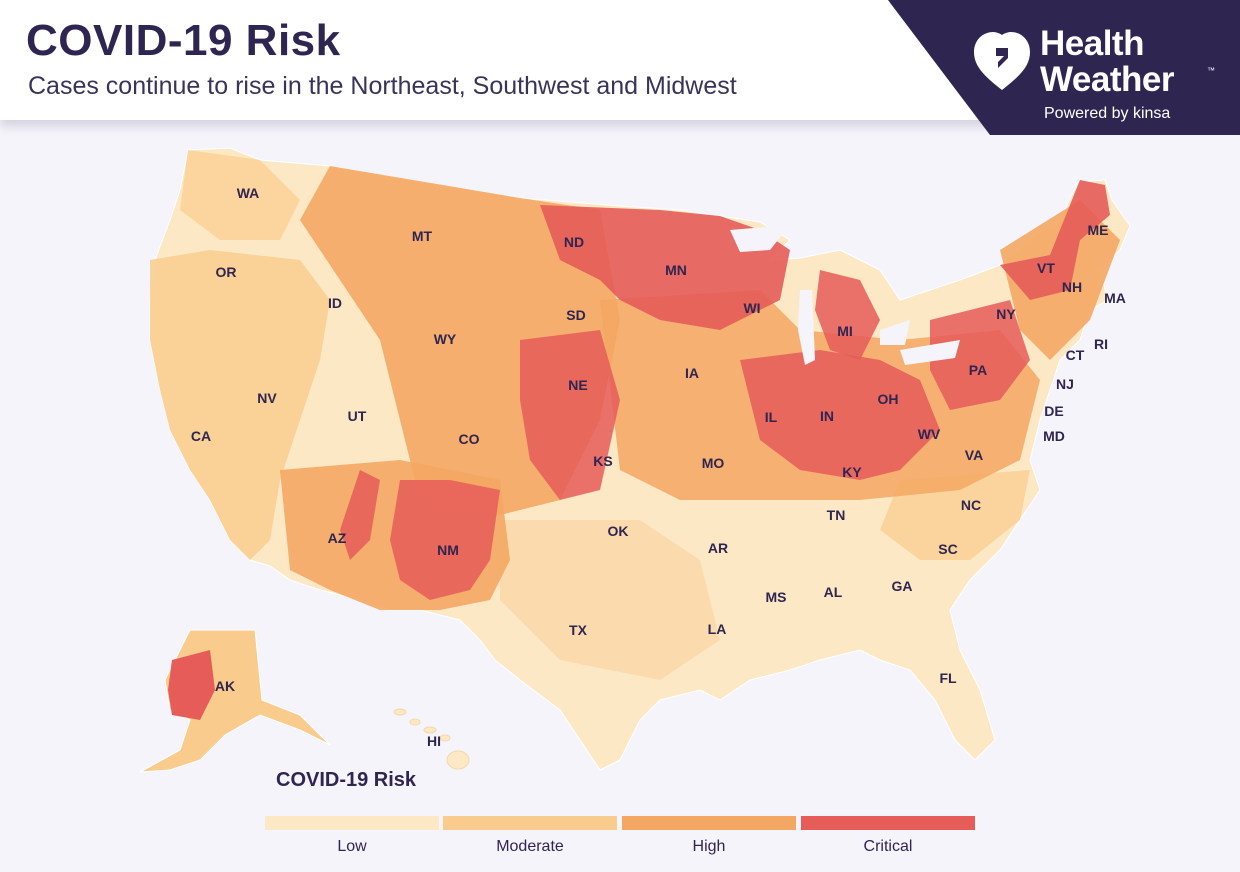 Image resolution: width=1240 pixels, height=872 pixels. I want to click on state-label-co: CO, so click(469, 439).